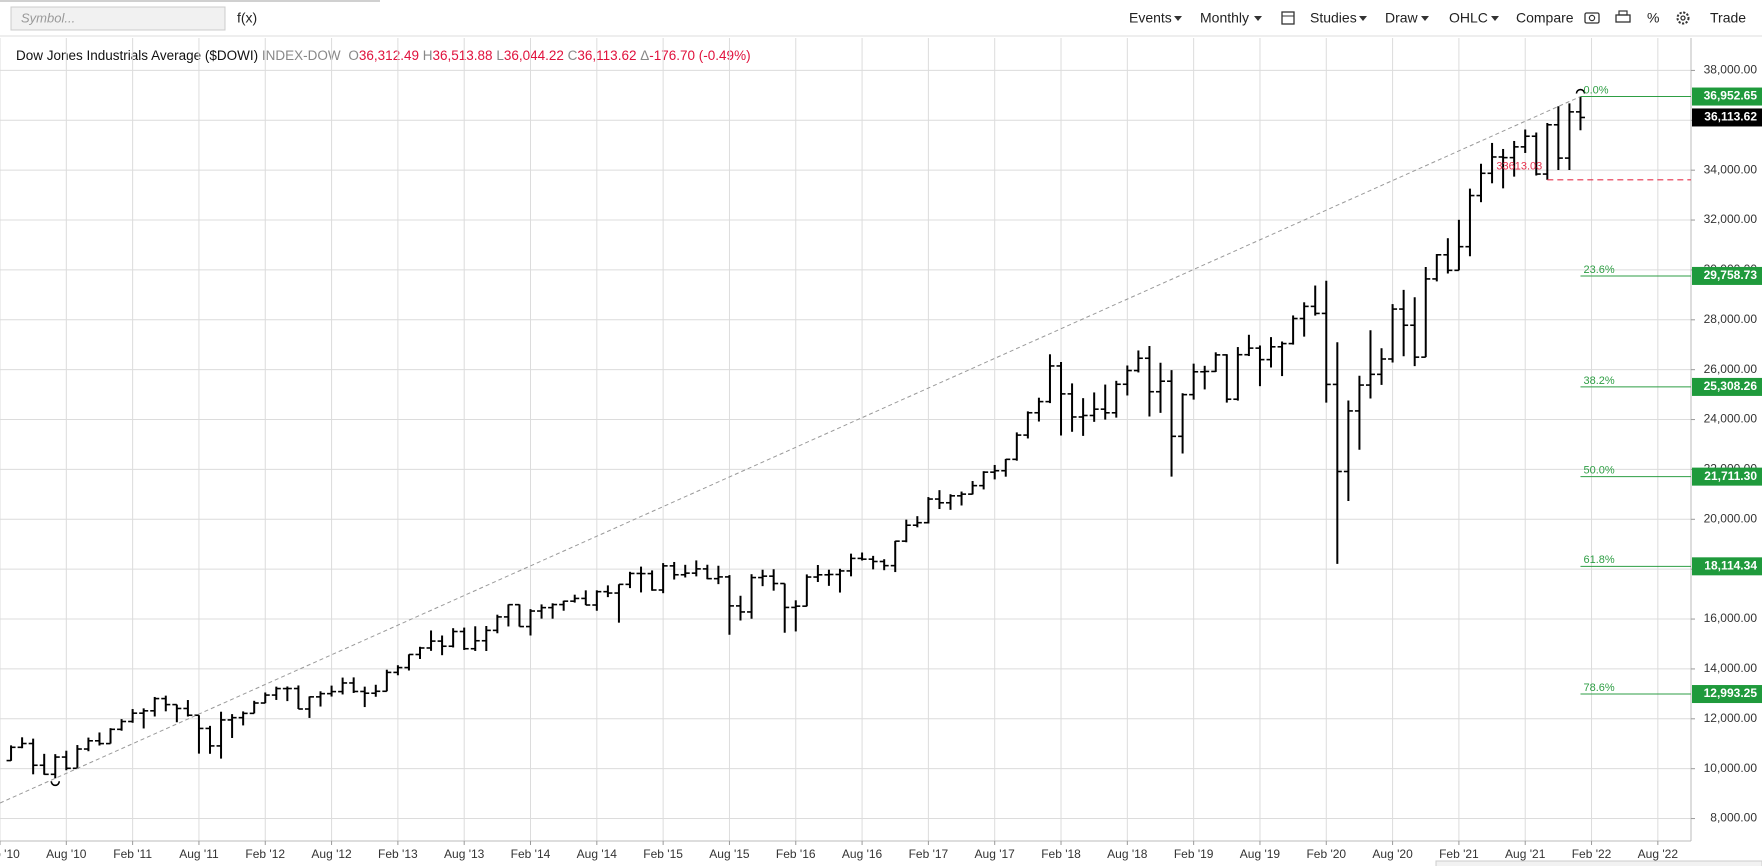 The width and height of the screenshot is (1762, 866). I want to click on trendline-anchor, so click(55, 784).